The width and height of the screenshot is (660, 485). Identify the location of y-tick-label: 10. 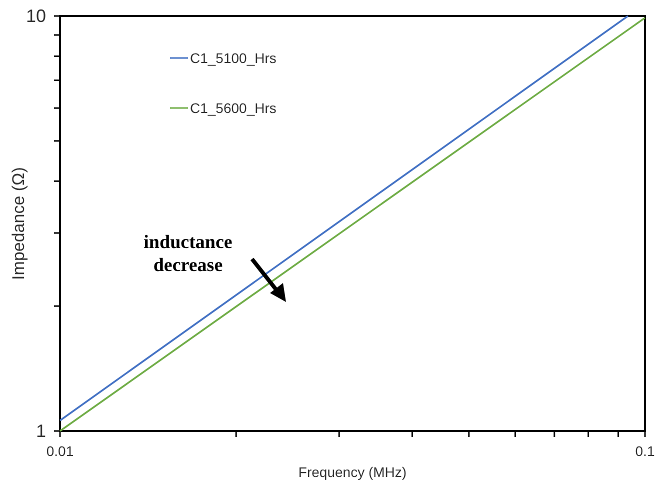
(36, 16).